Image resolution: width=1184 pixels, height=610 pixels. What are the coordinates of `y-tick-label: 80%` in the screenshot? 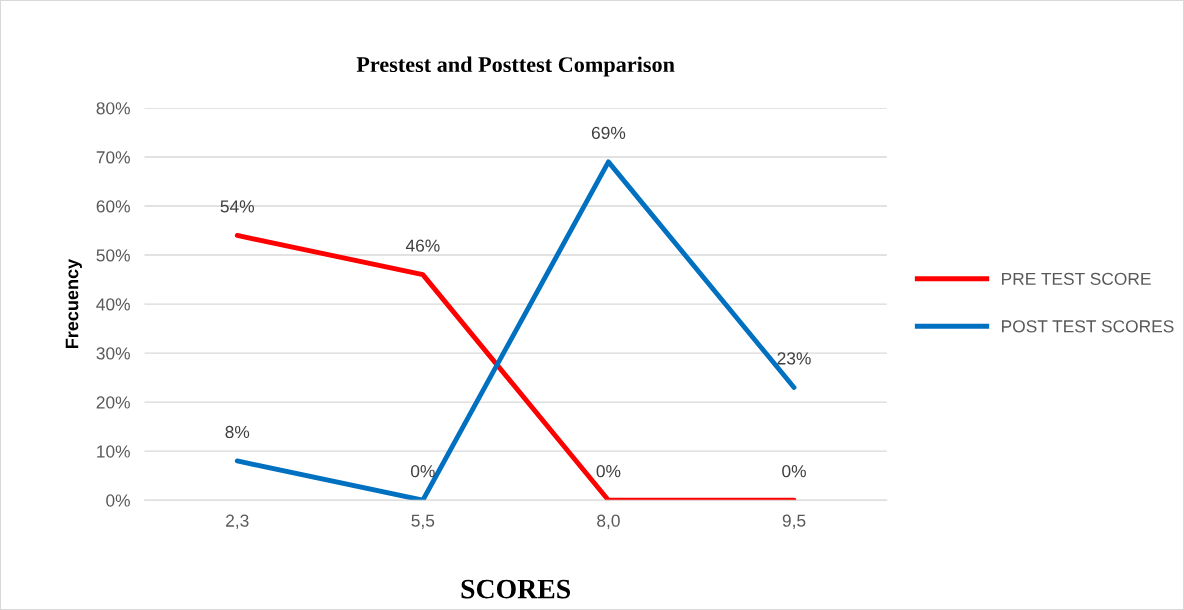 It's located at (113, 108).